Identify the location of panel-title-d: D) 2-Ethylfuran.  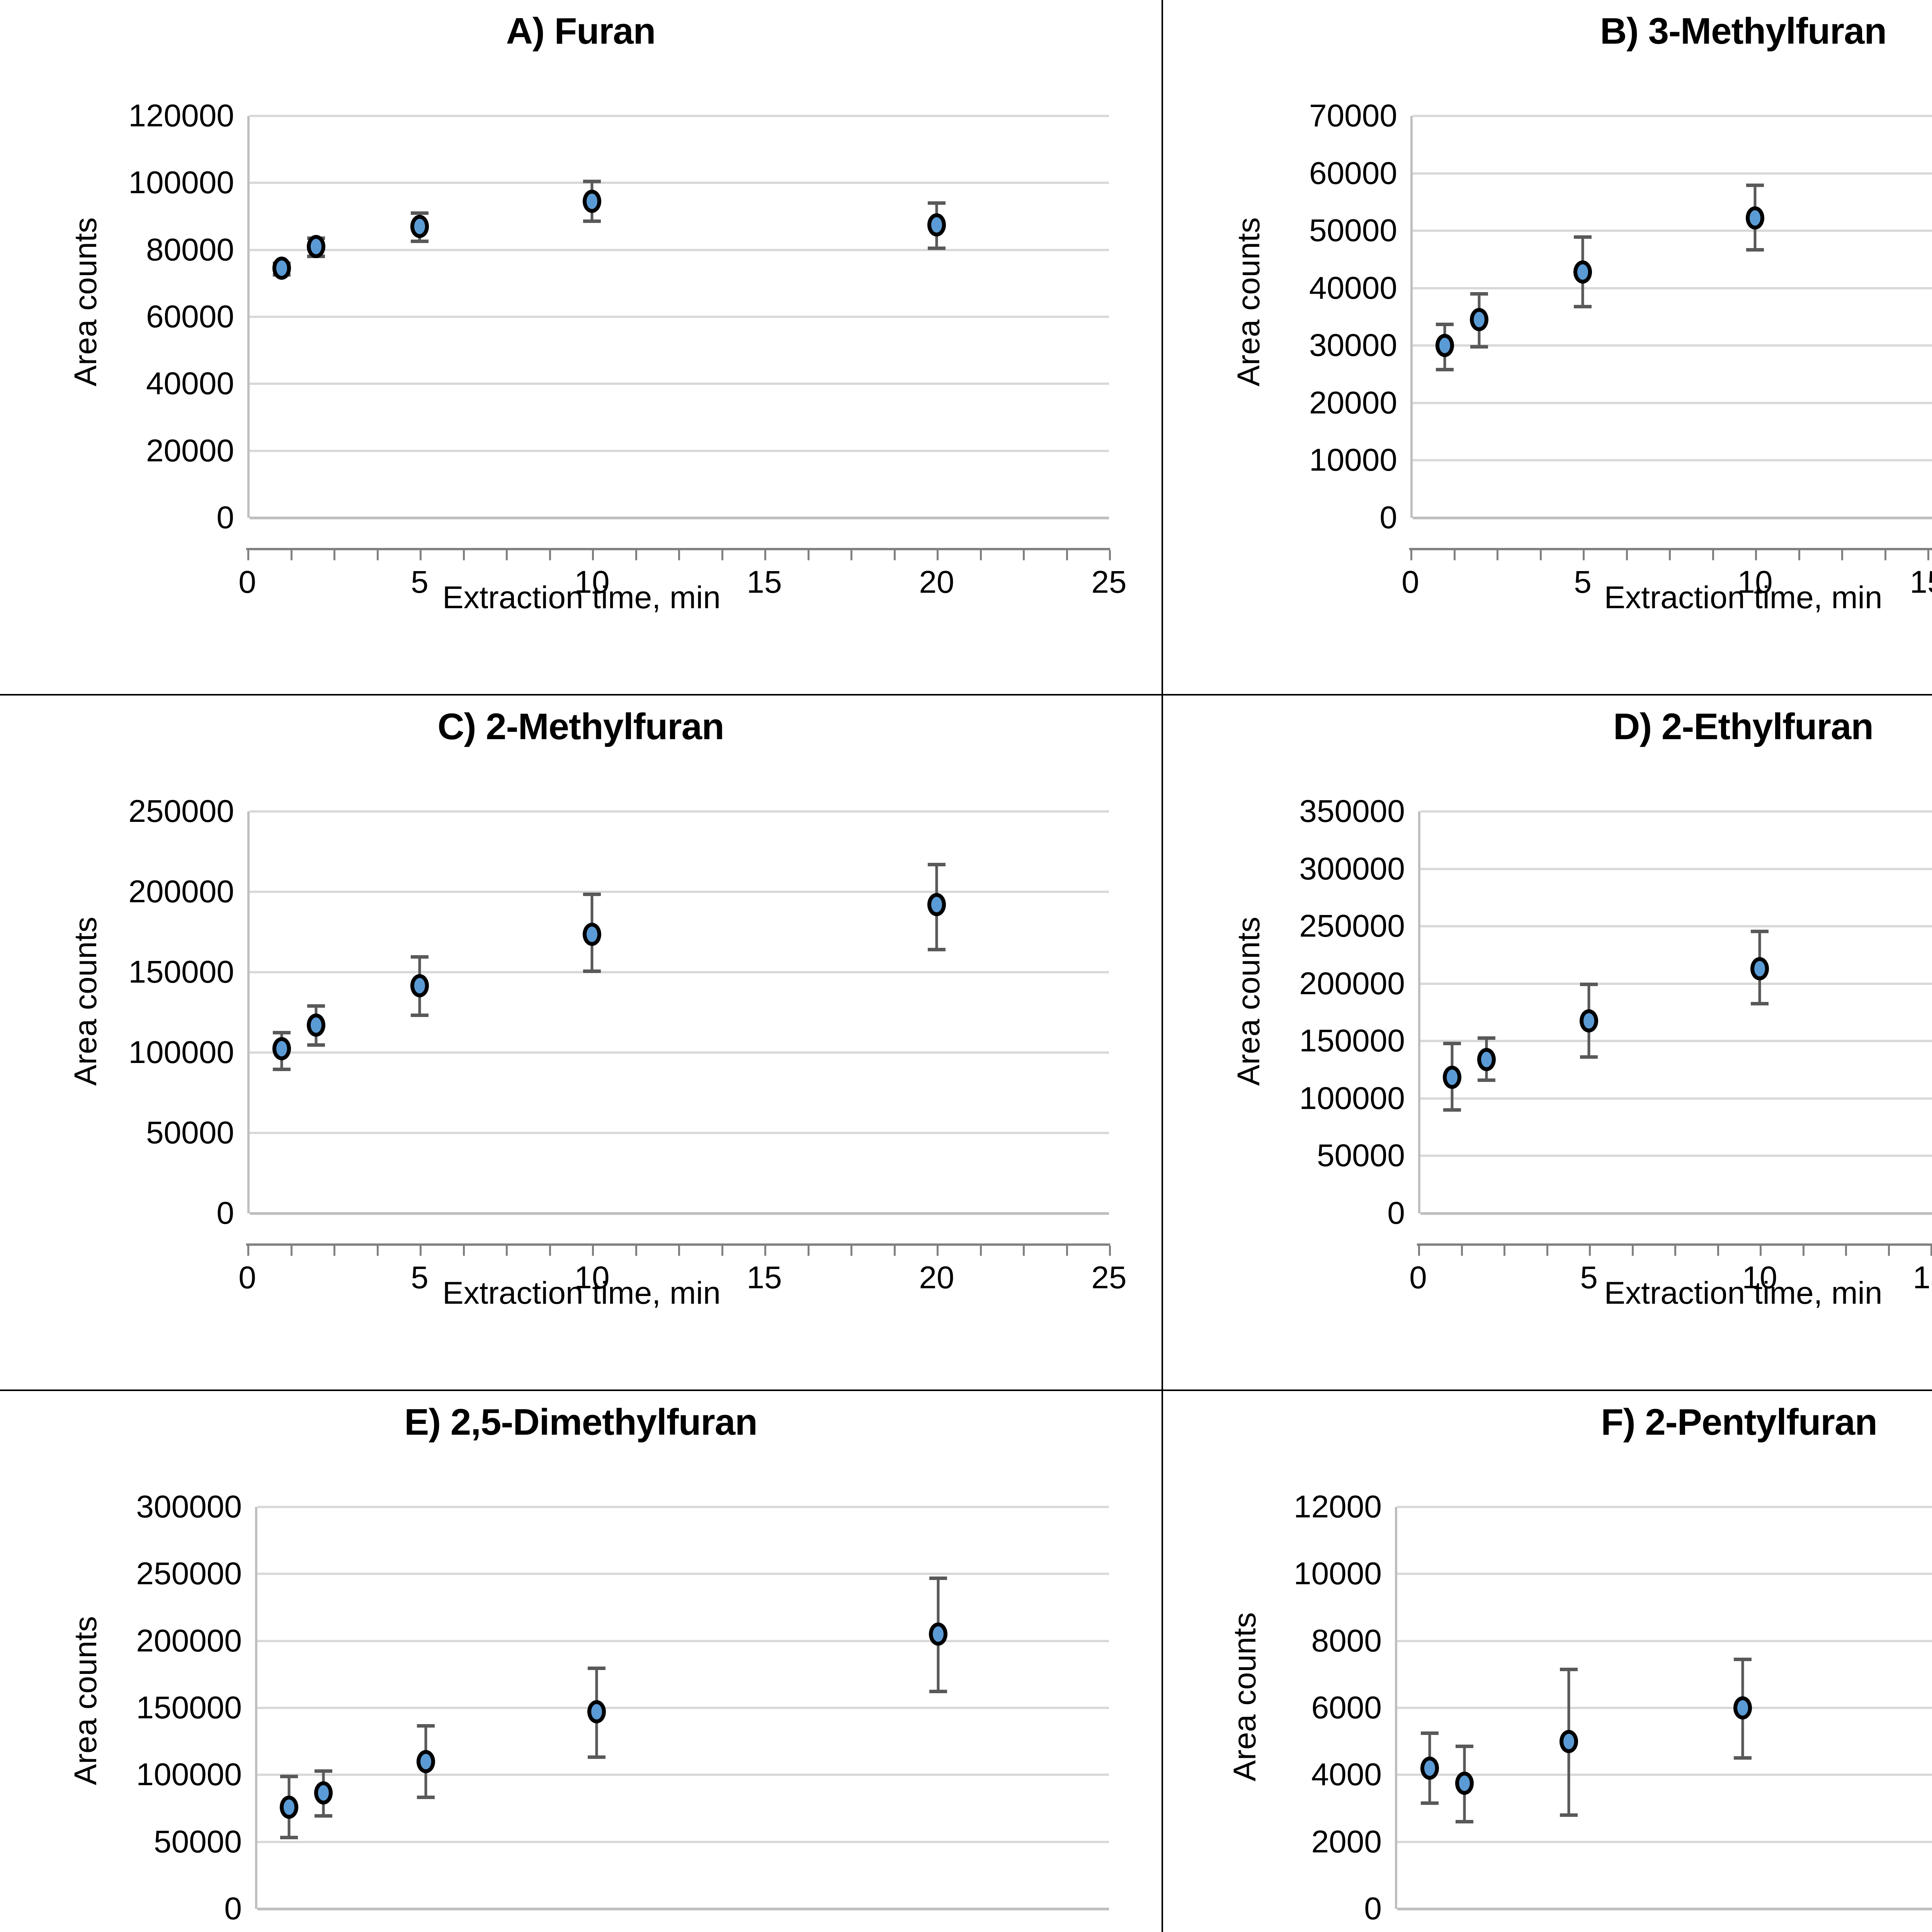
(1743, 727).